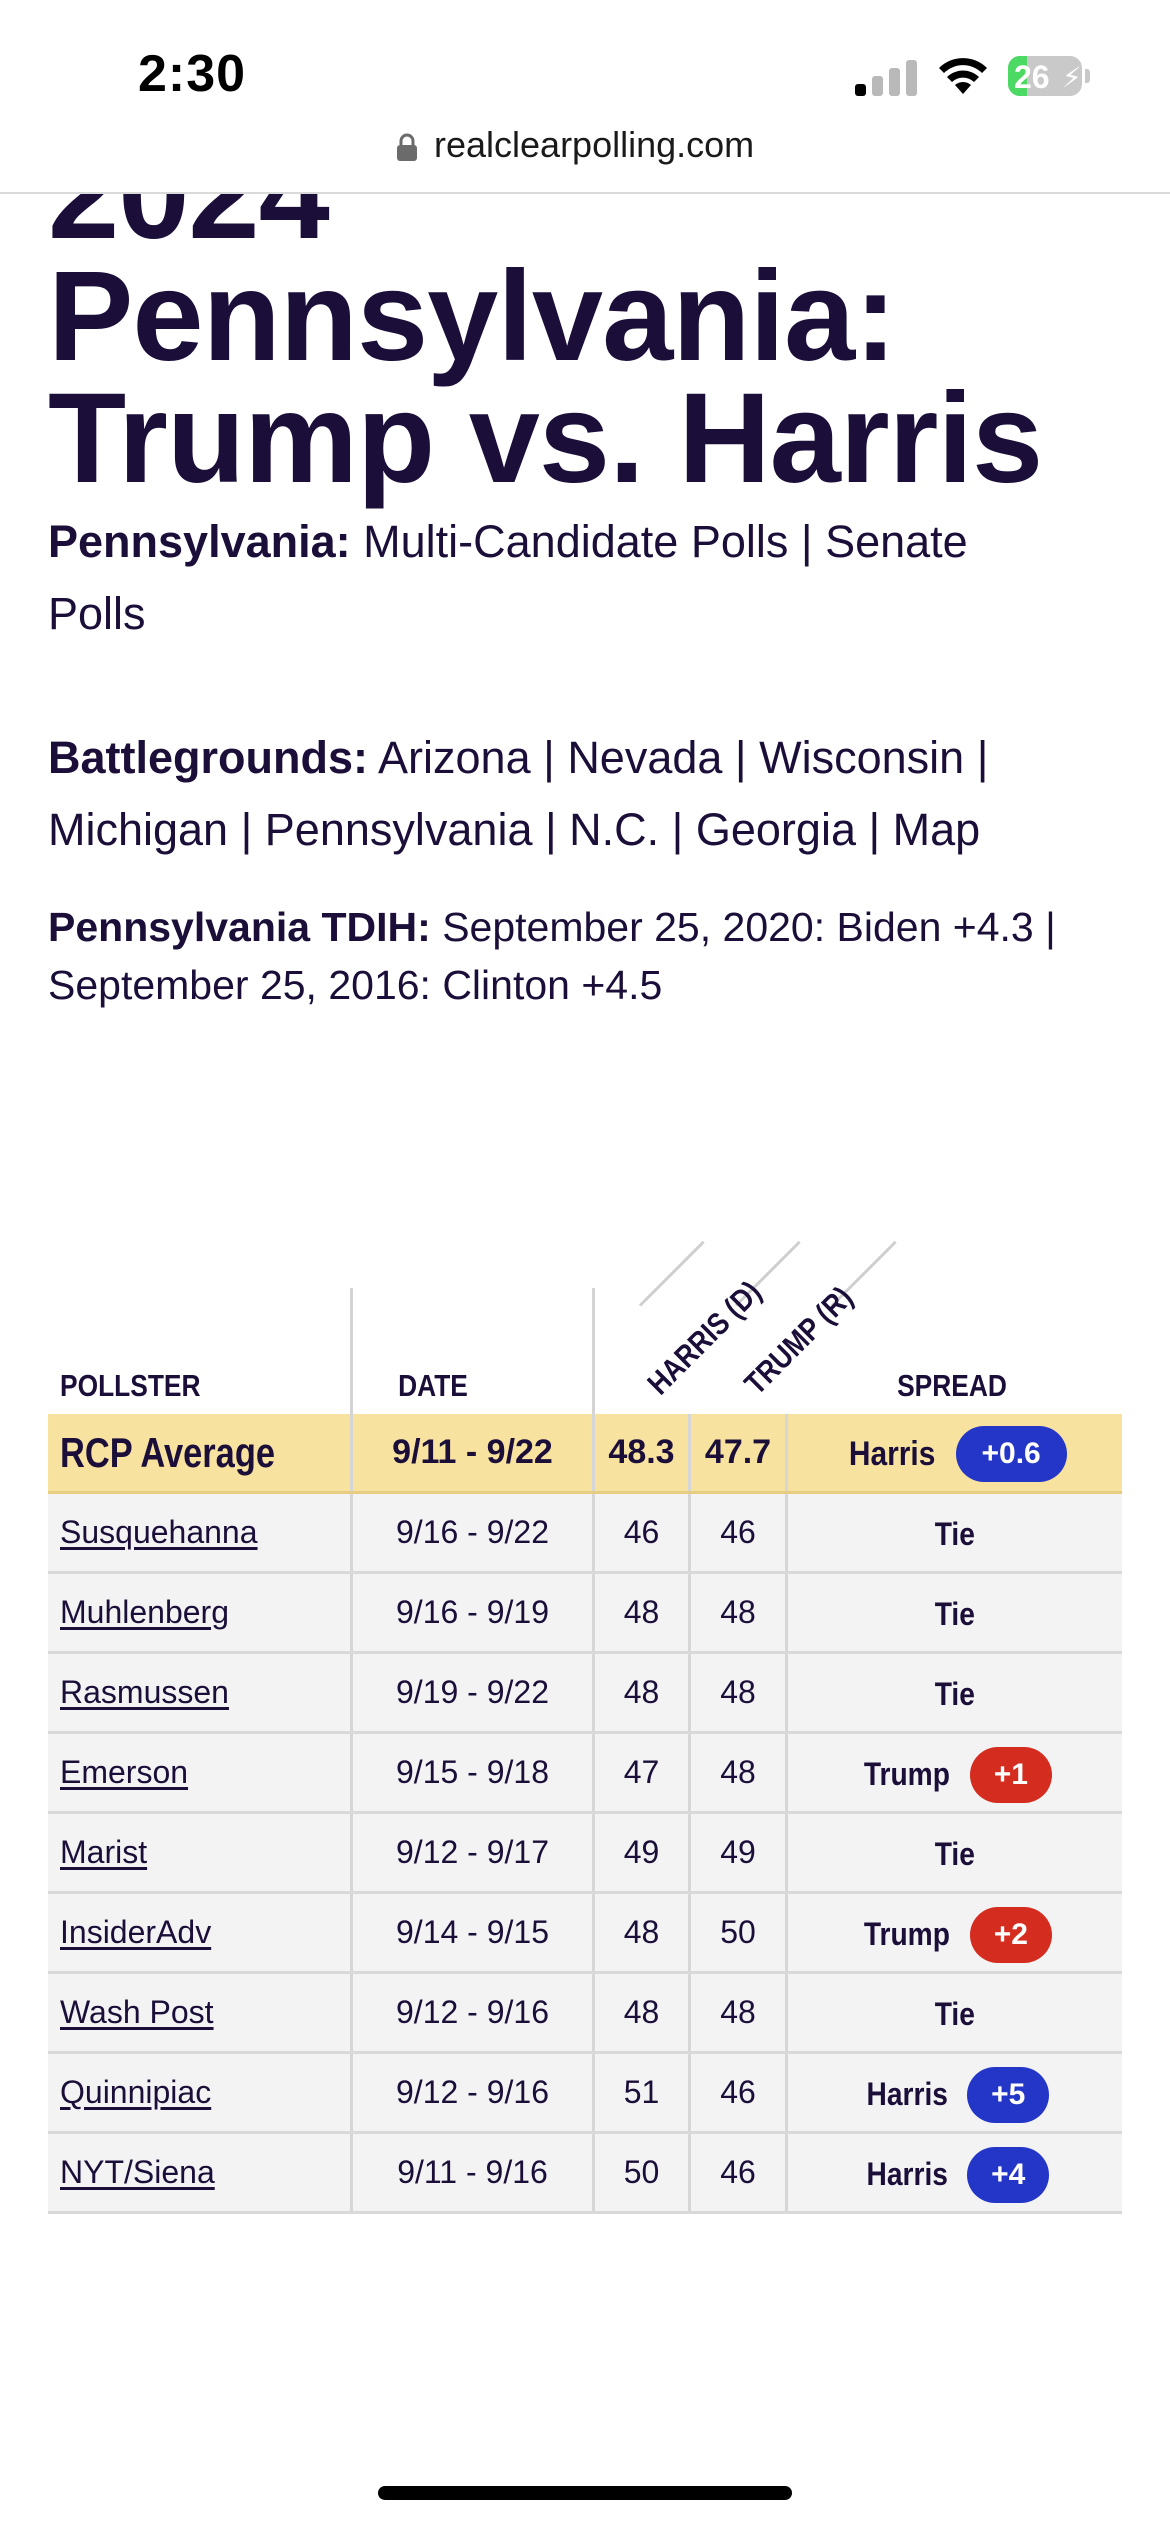 The width and height of the screenshot is (1170, 2532). I want to click on pollster-link: InsiderAdv, so click(136, 1932).